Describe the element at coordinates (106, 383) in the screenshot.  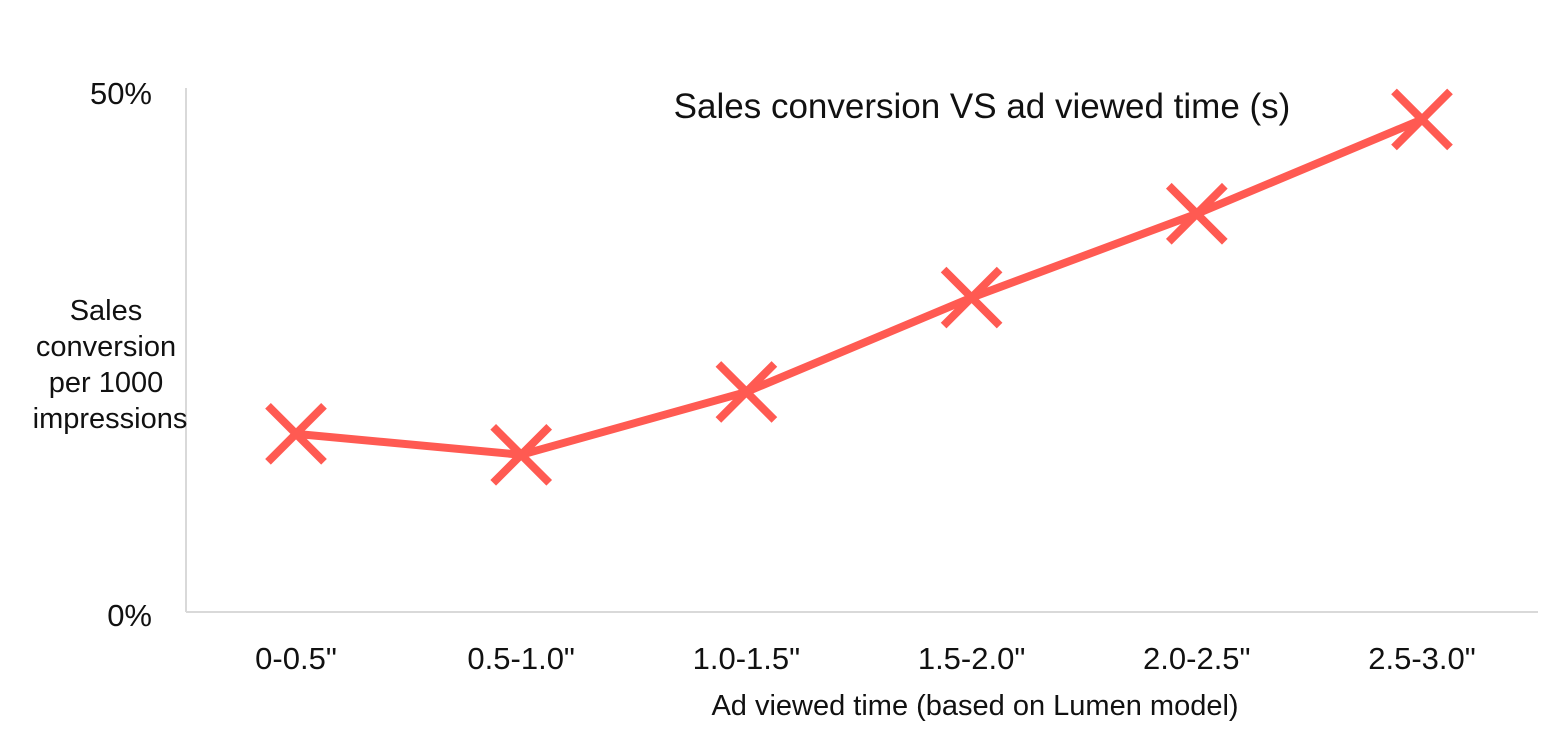
I see `y-axis-label-line: per 1000` at that location.